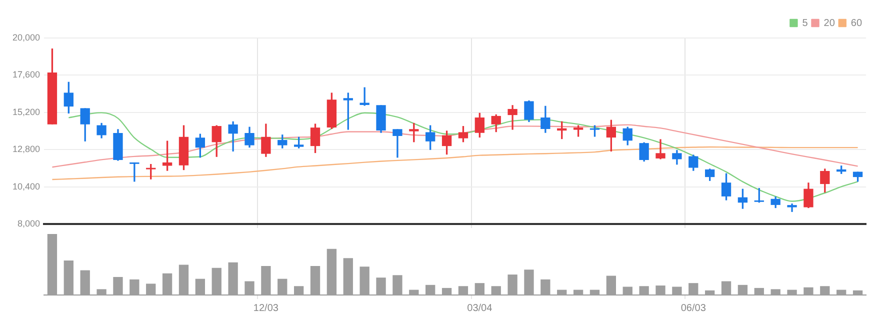 This screenshot has width=884, height=321. Describe the element at coordinates (26, 149) in the screenshot. I see `y-tick-label: 12,800` at that location.